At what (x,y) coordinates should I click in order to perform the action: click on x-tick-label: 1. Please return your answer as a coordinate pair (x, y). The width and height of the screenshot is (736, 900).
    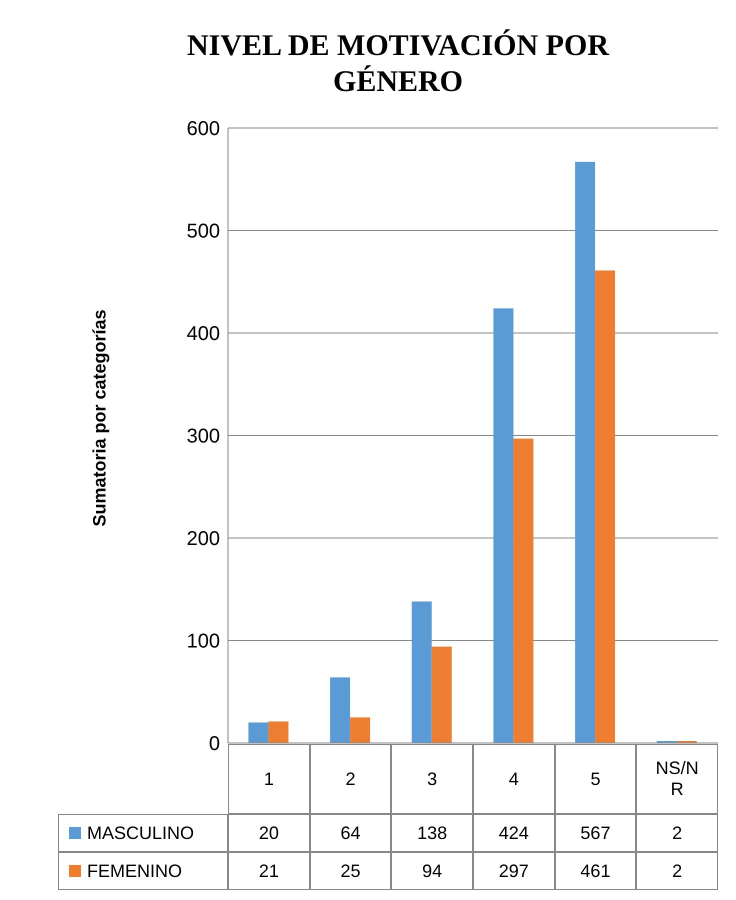
    Looking at the image, I should click on (269, 779).